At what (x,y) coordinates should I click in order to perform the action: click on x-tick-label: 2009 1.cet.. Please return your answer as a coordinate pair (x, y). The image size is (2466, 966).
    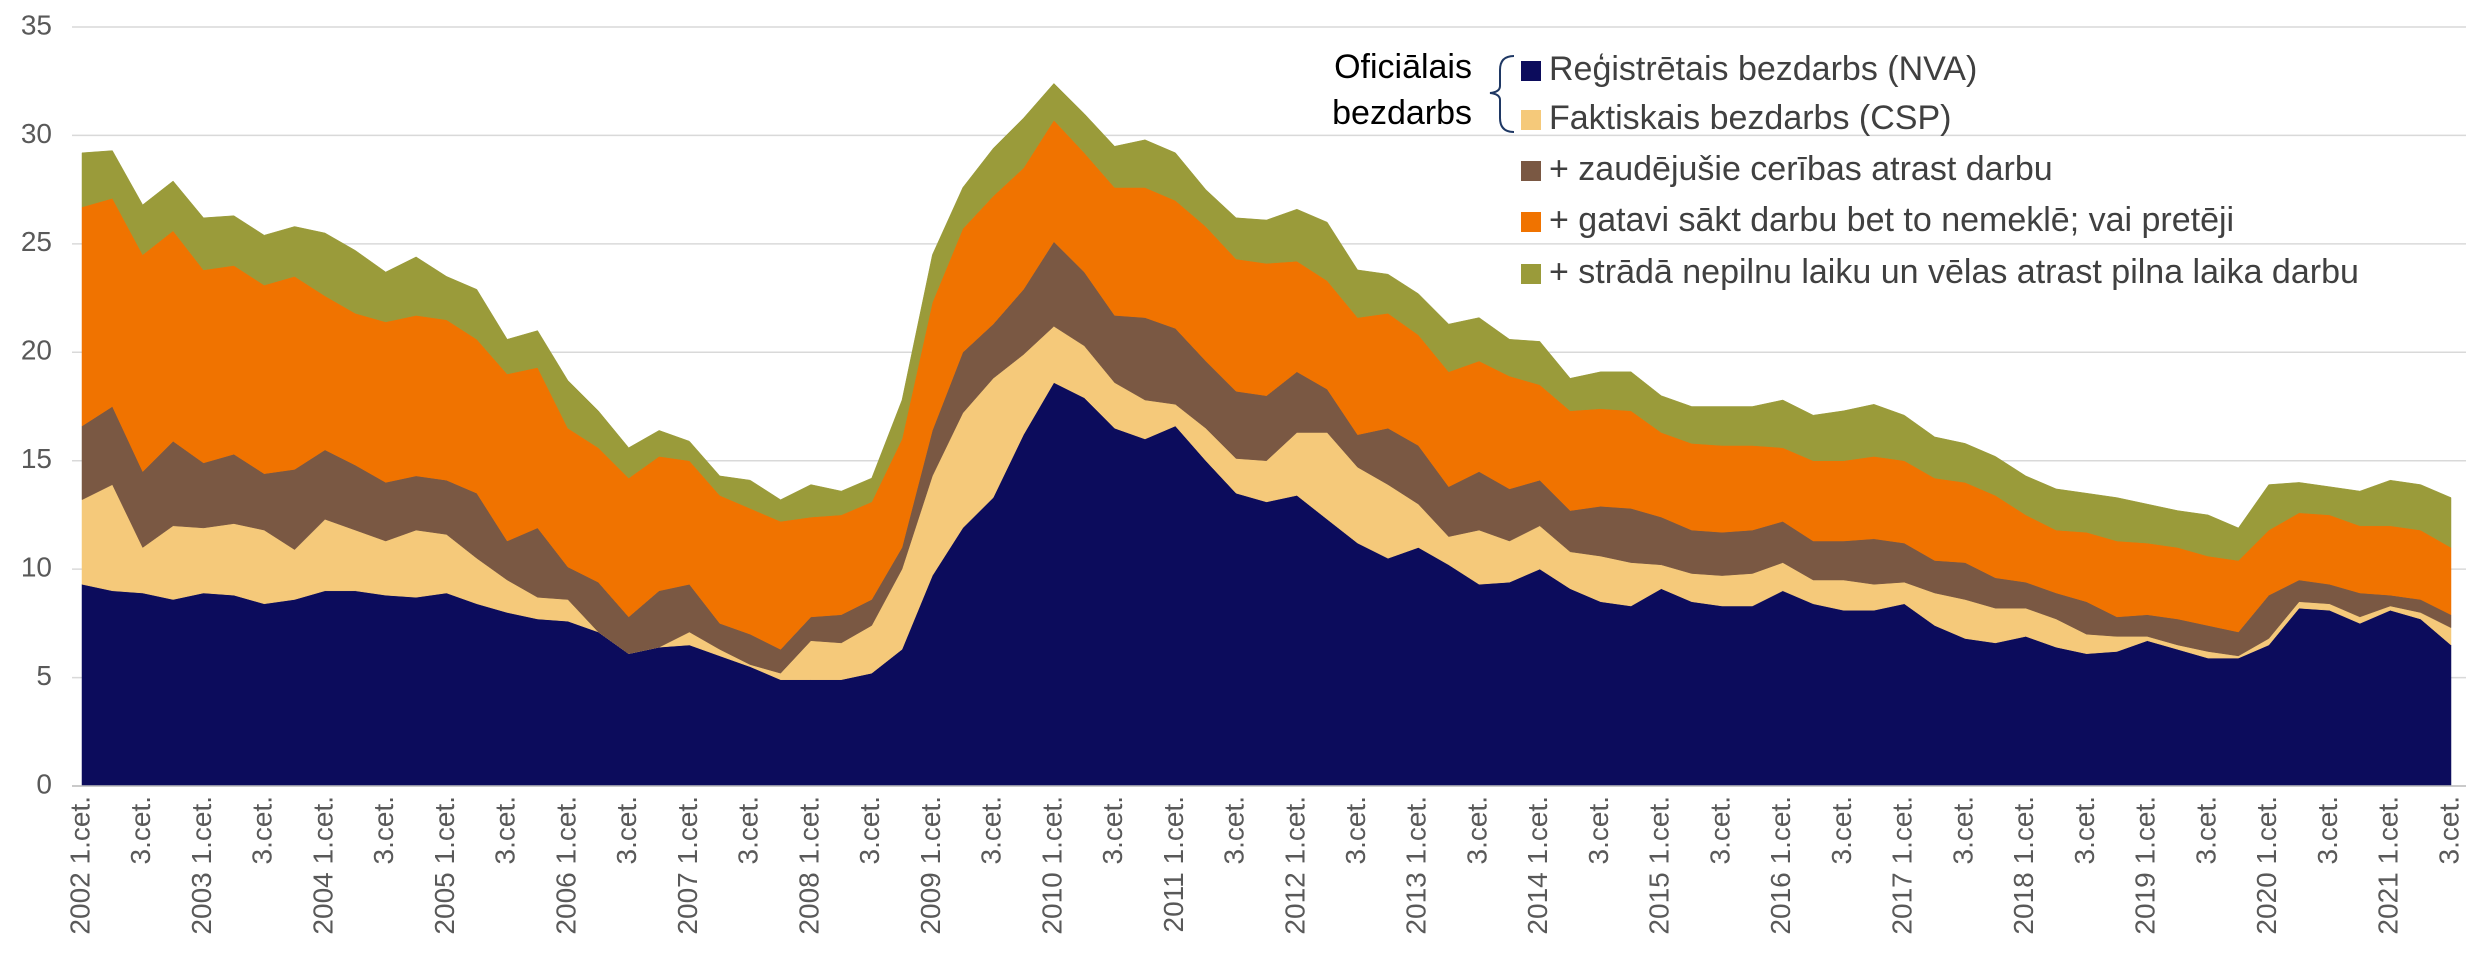
    Looking at the image, I should click on (930, 865).